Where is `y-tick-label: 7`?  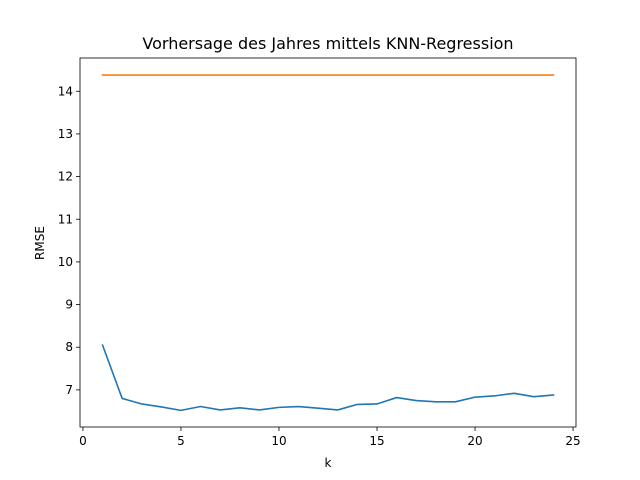 y-tick-label: 7 is located at coordinates (69, 390).